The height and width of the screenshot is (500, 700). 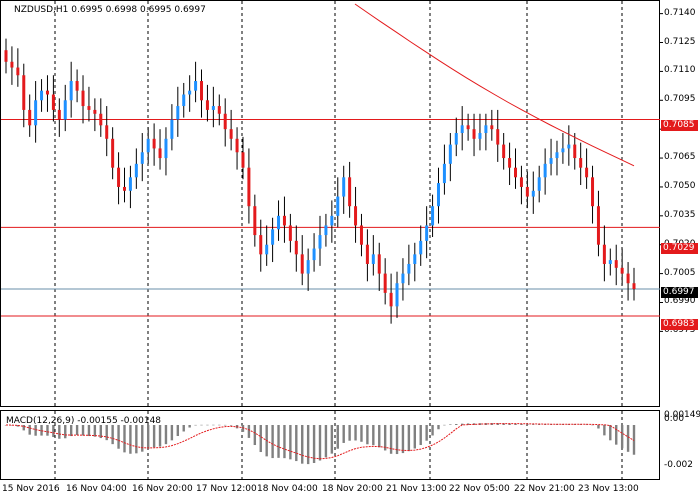 I want to click on macd-title: MACD(12,26,9) -0.00155 -0.00148, so click(x=83, y=421).